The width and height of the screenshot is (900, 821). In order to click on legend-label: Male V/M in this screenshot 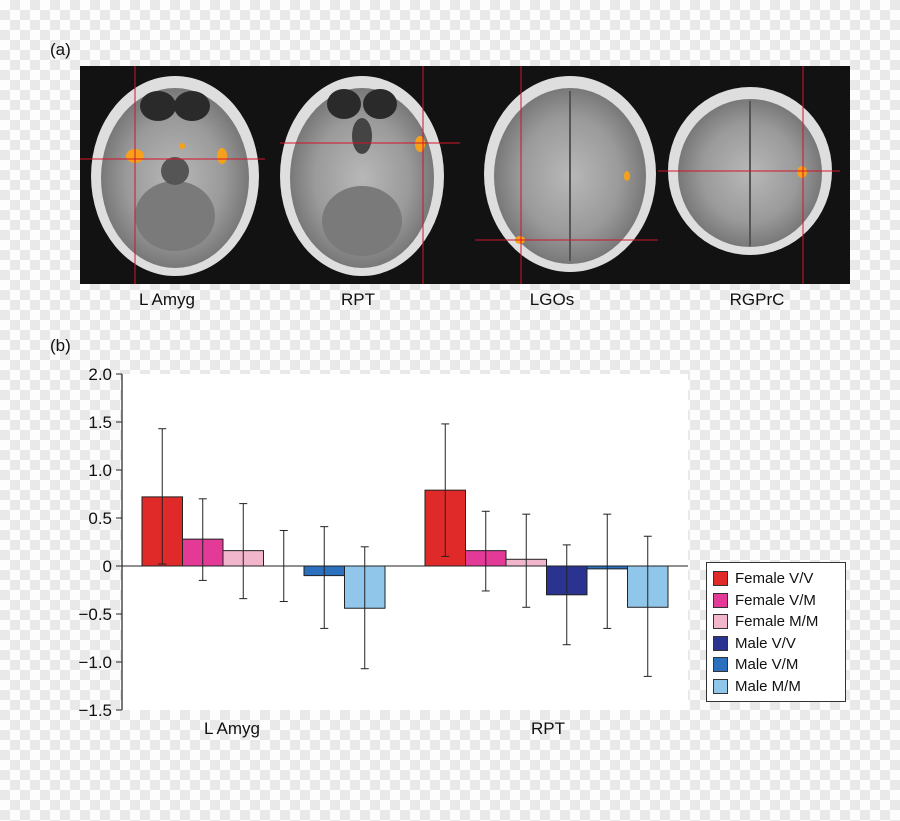, I will do `click(767, 665)`.